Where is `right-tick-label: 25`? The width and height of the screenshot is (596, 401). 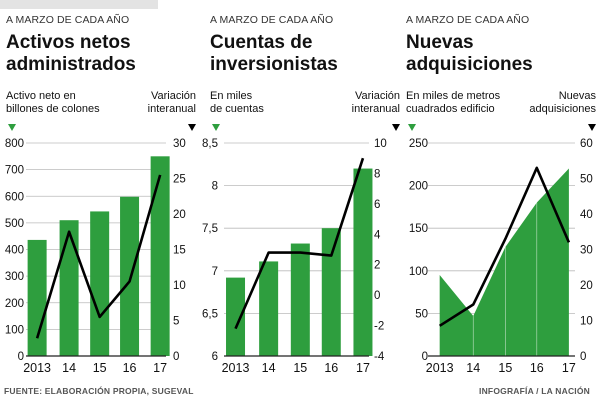 right-tick-label: 25 is located at coordinates (179, 180).